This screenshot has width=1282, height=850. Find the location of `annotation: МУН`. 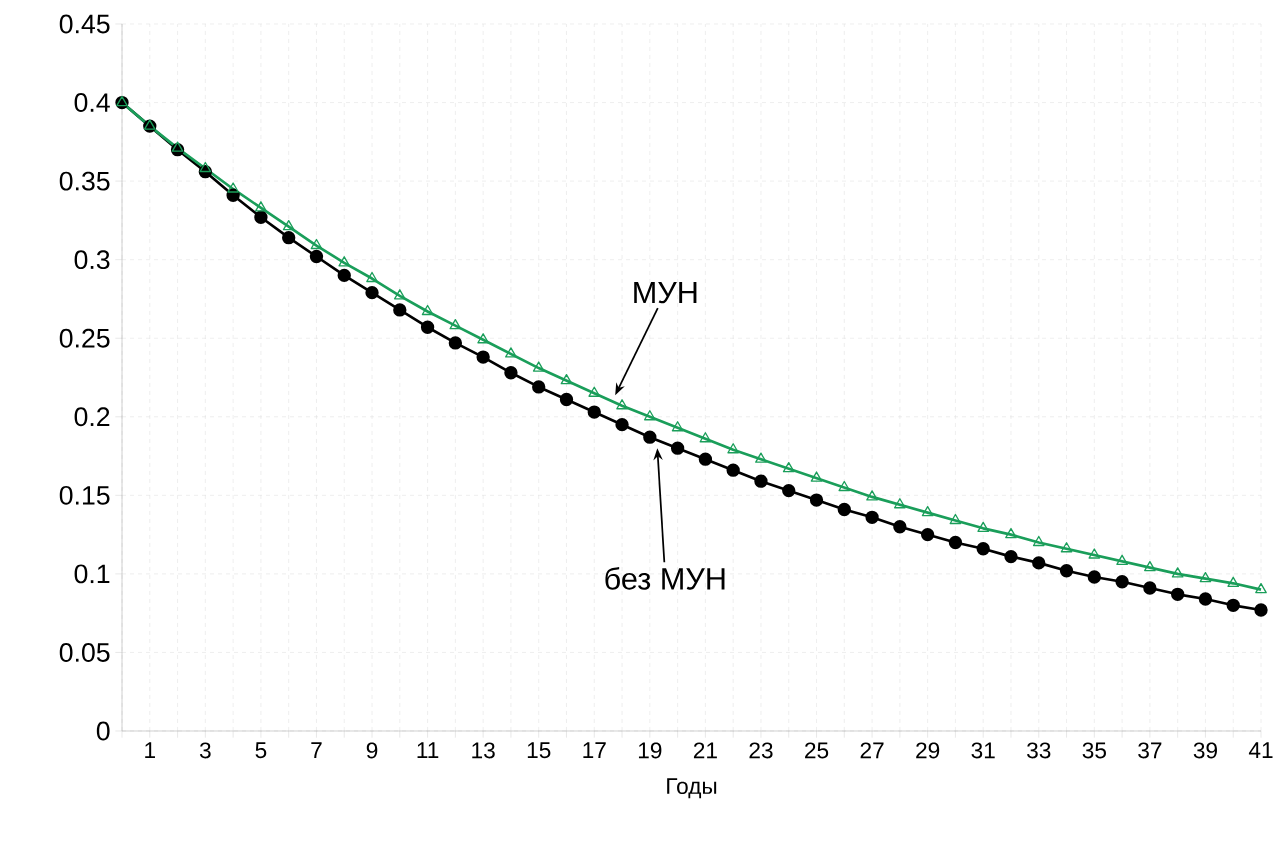

annotation: МУН is located at coordinates (665, 292).